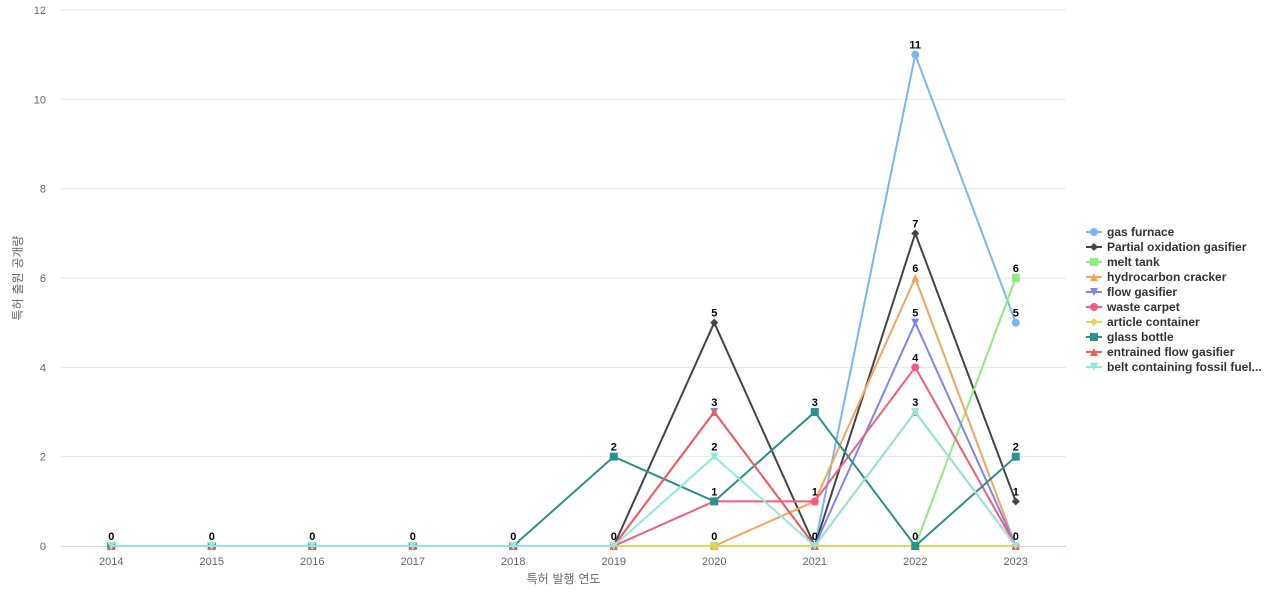 This screenshot has width=1280, height=600. I want to click on legend-item: flow gasifier, so click(1181, 291).